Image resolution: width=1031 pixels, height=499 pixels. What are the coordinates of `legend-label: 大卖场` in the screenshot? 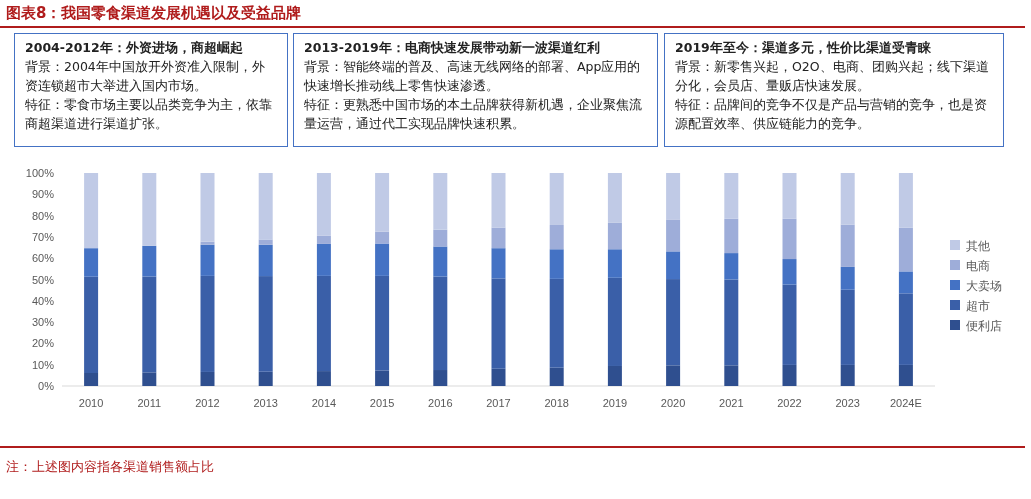 It's located at (984, 286).